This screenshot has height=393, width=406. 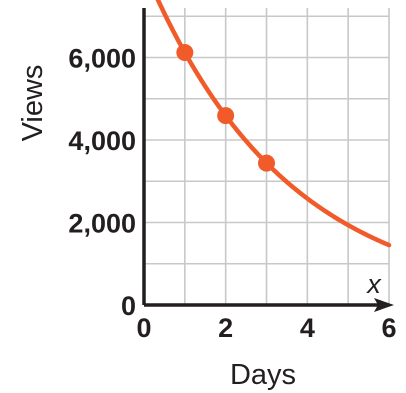 I want to click on y-tick-label: 6,000, so click(x=102, y=59).